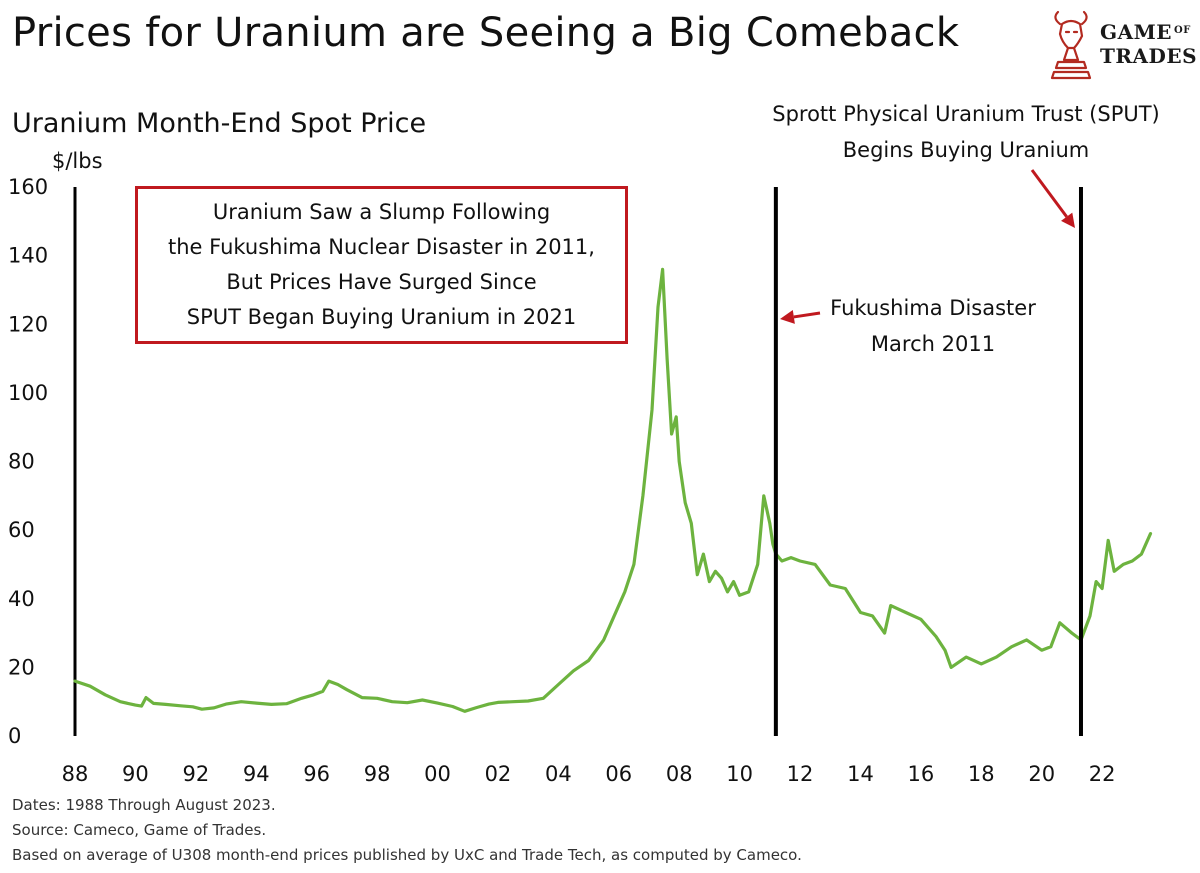  What do you see at coordinates (933, 344) in the screenshot?
I see `fukushima-label-2: March 2011` at bounding box center [933, 344].